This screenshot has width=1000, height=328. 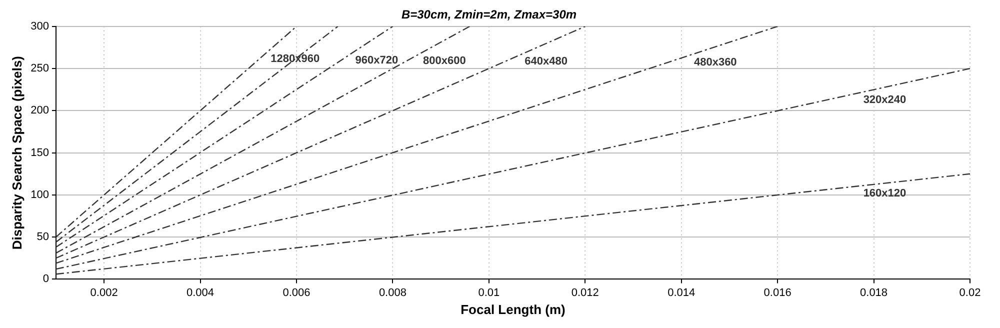 What do you see at coordinates (489, 292) in the screenshot?
I see `x-tick-label: 0.01` at bounding box center [489, 292].